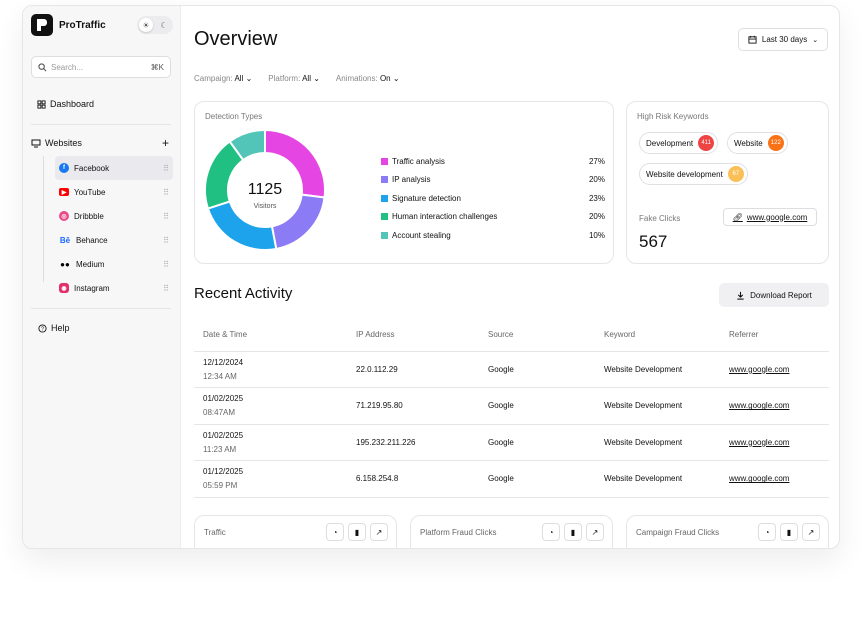  What do you see at coordinates (64, 288) in the screenshot?
I see `instagram-icon: ◉` at bounding box center [64, 288].